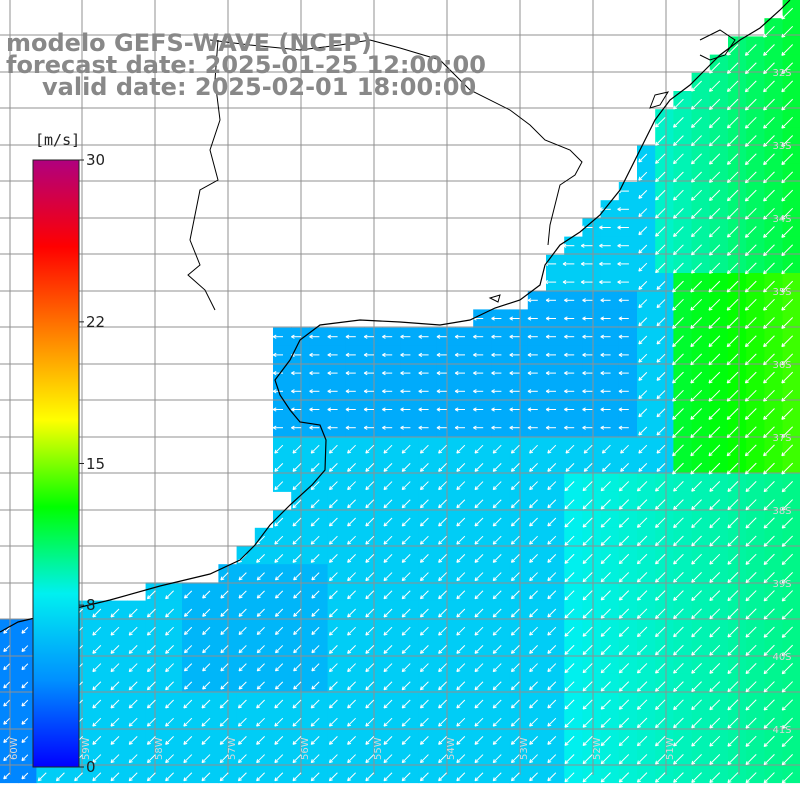 The height and width of the screenshot is (800, 800). I want to click on colorbar, so click(56, 463).